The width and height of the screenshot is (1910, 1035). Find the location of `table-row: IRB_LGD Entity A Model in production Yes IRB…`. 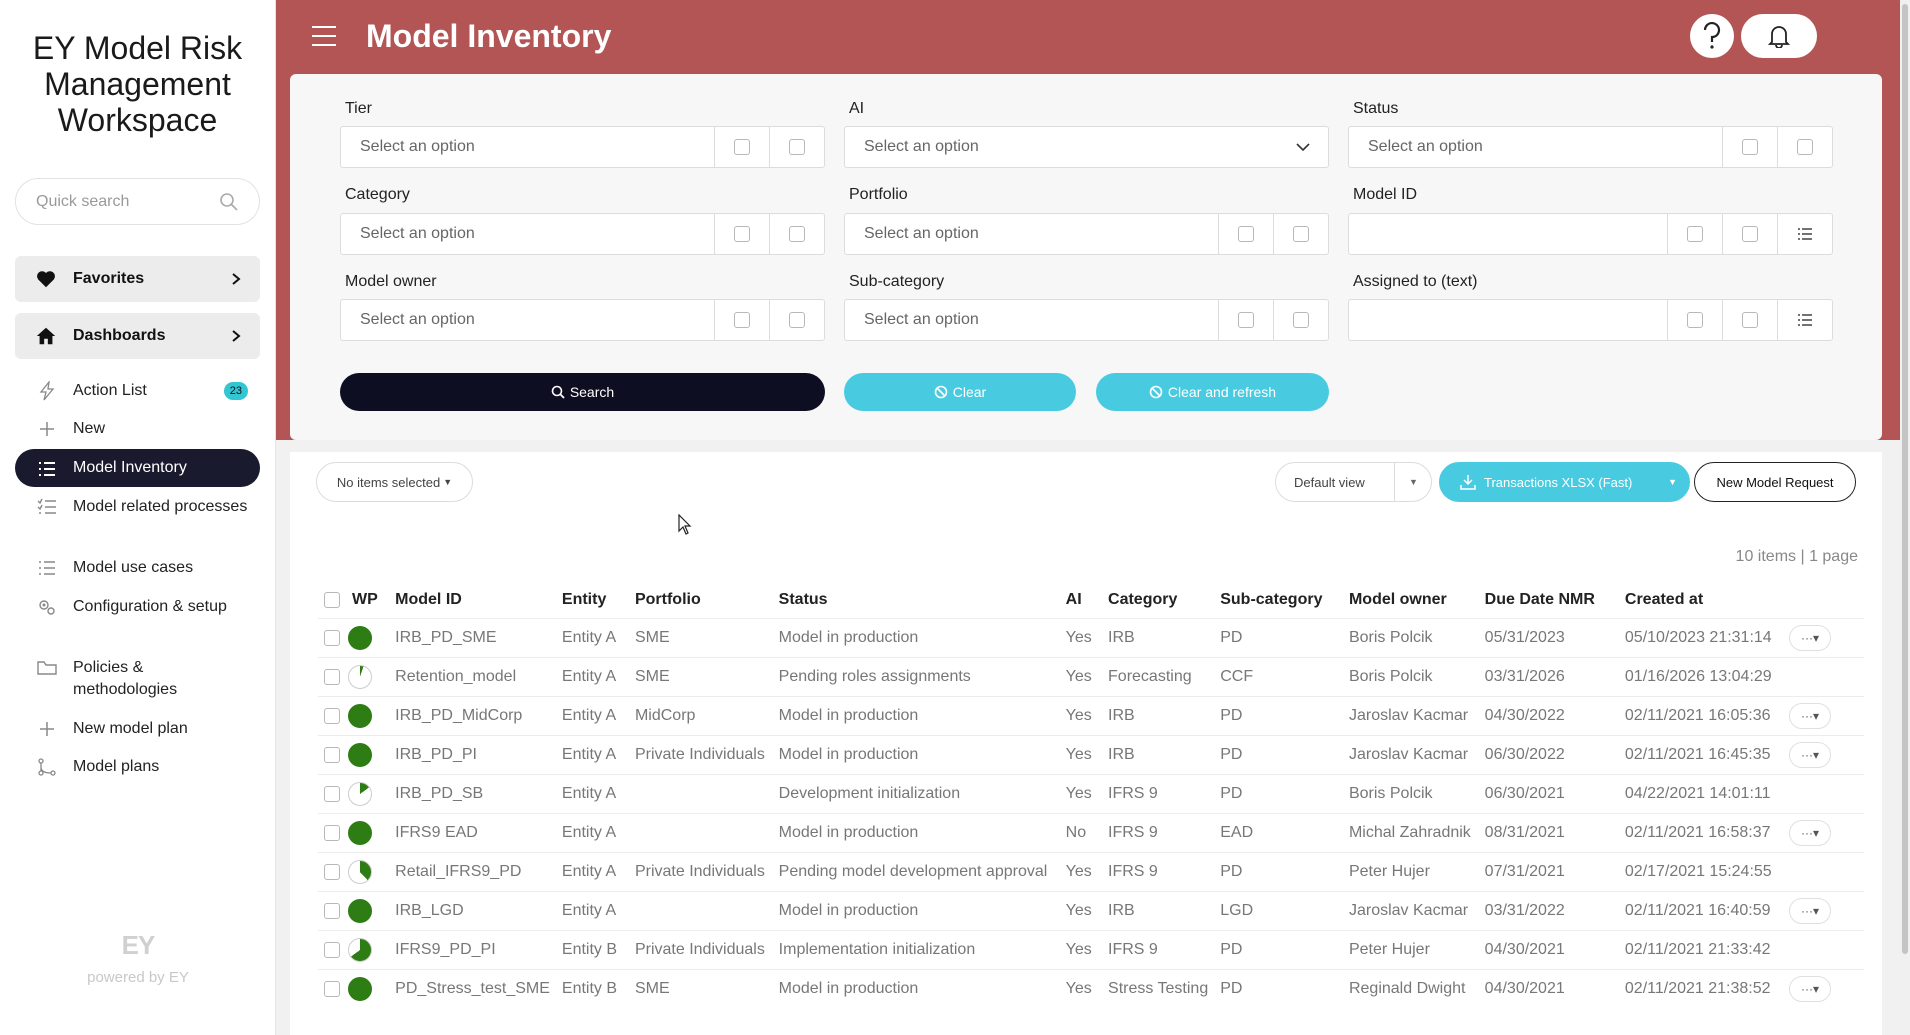

table-row: IRB_LGD Entity A Model in production Yes IRB… is located at coordinates (1091, 910).